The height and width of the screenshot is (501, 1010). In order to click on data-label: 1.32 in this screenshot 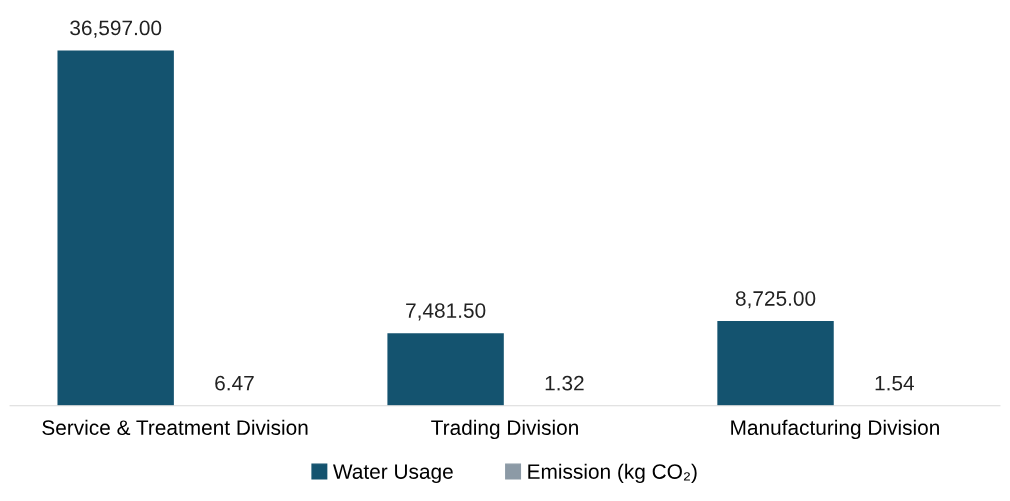, I will do `click(564, 383)`.